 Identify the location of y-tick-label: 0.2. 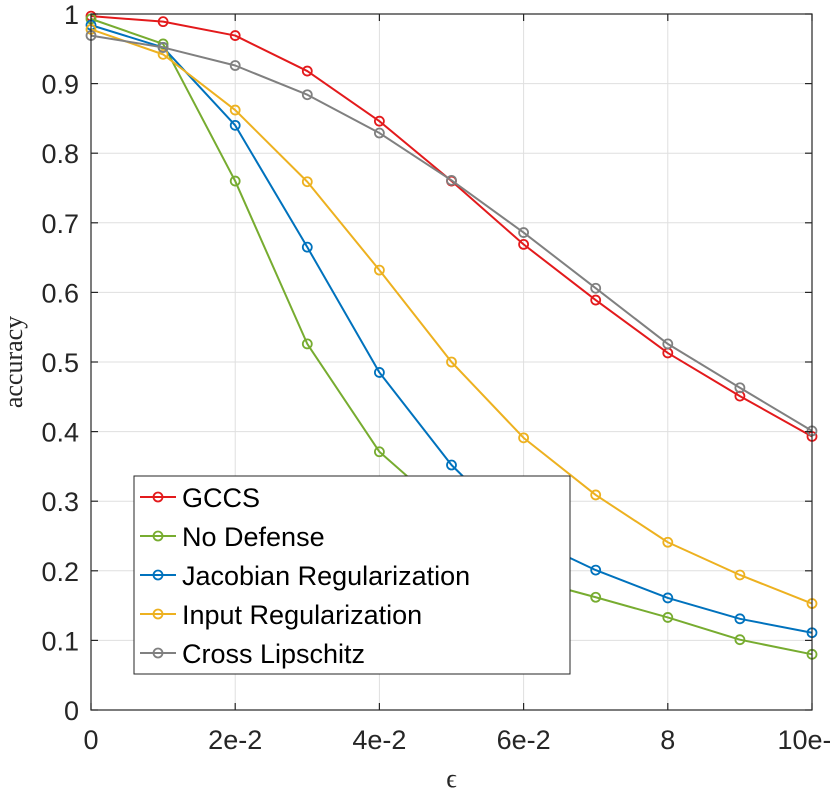
(60, 572).